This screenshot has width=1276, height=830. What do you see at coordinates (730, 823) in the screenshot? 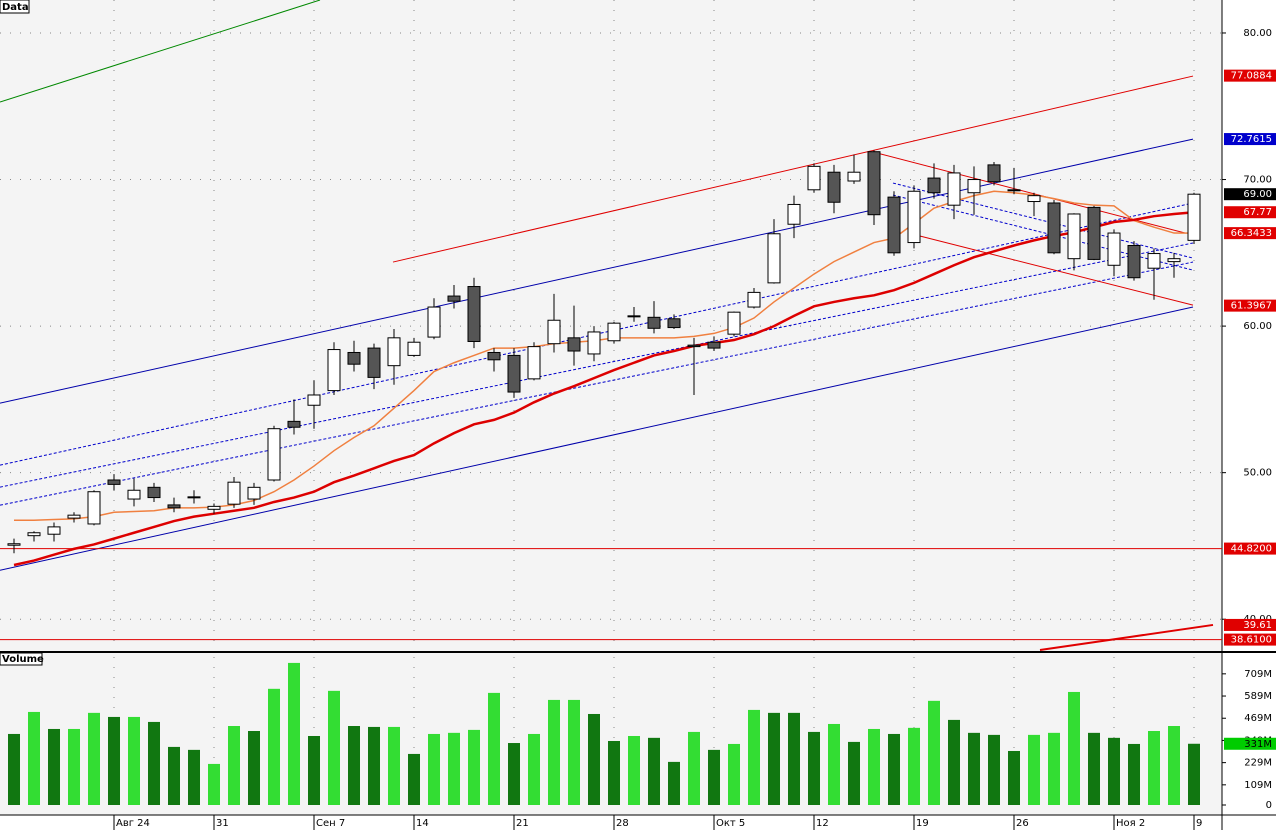
I see `x-tick-label: Окт 5` at bounding box center [730, 823].